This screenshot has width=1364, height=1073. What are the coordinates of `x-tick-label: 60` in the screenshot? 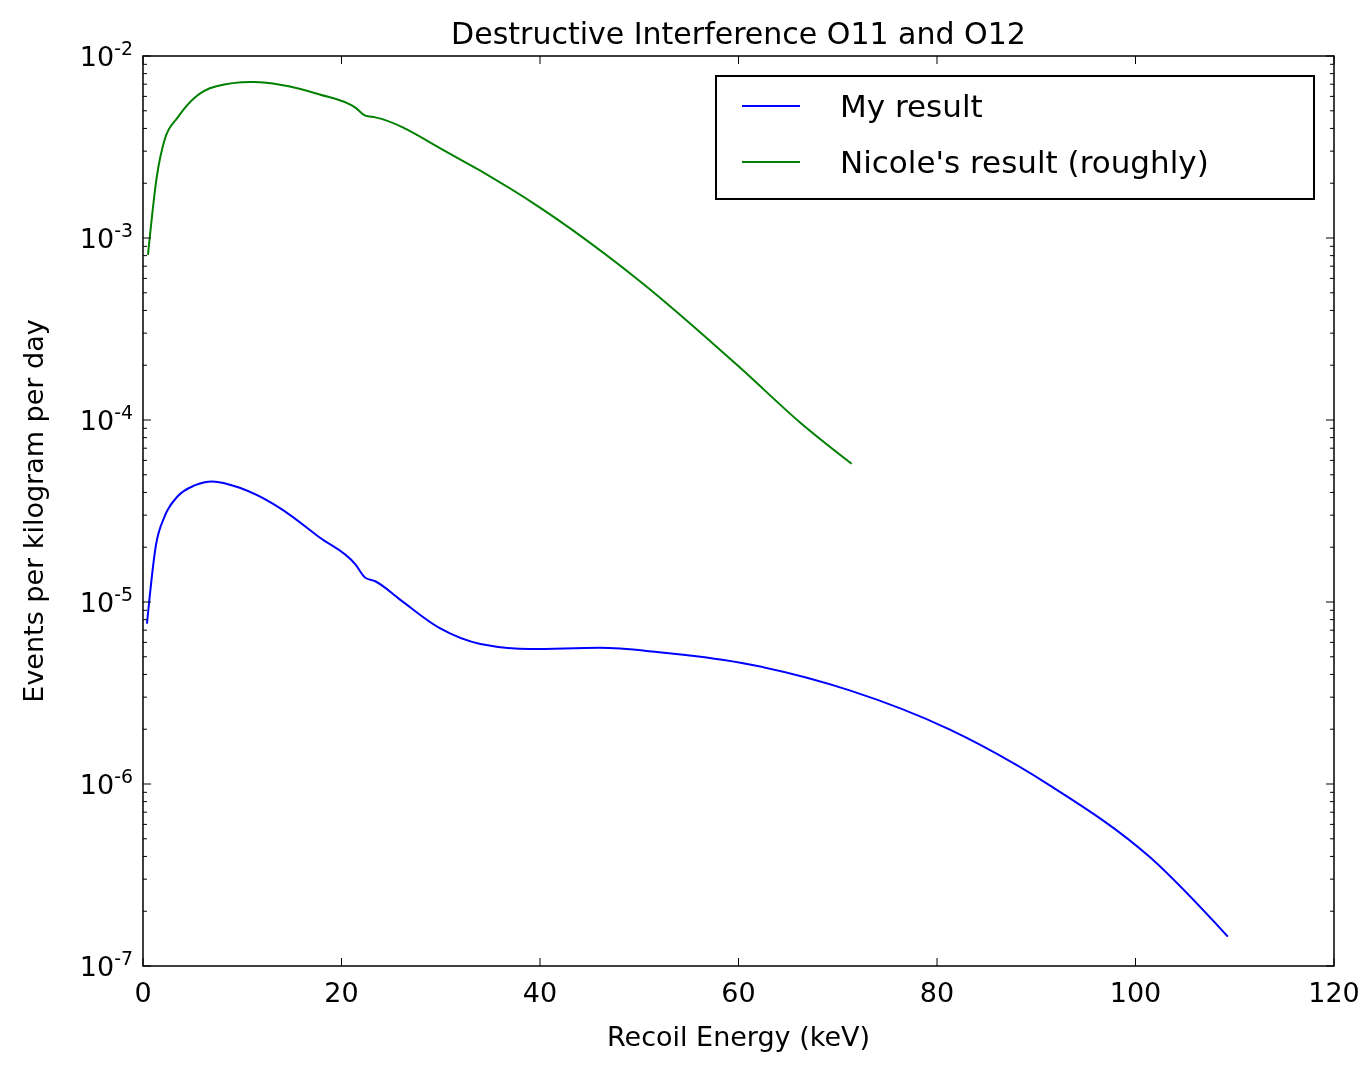 It's located at (738, 992).